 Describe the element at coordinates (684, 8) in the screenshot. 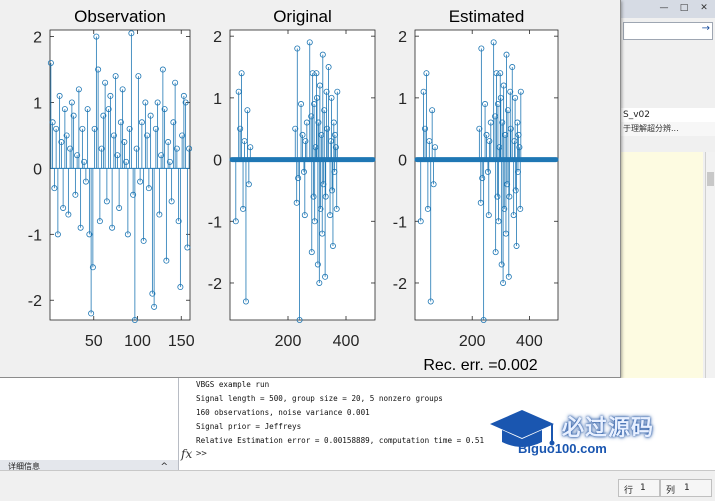

I see `maximize-icon: □` at that location.